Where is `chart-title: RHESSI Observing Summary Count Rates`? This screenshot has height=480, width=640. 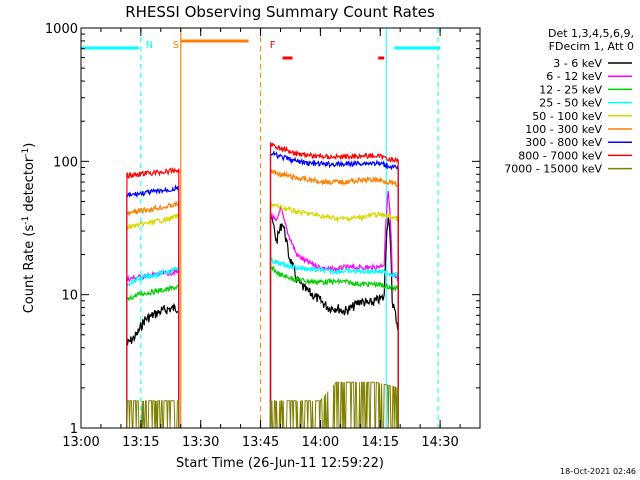
chart-title: RHESSI Observing Summary Count Rates is located at coordinates (280, 12).